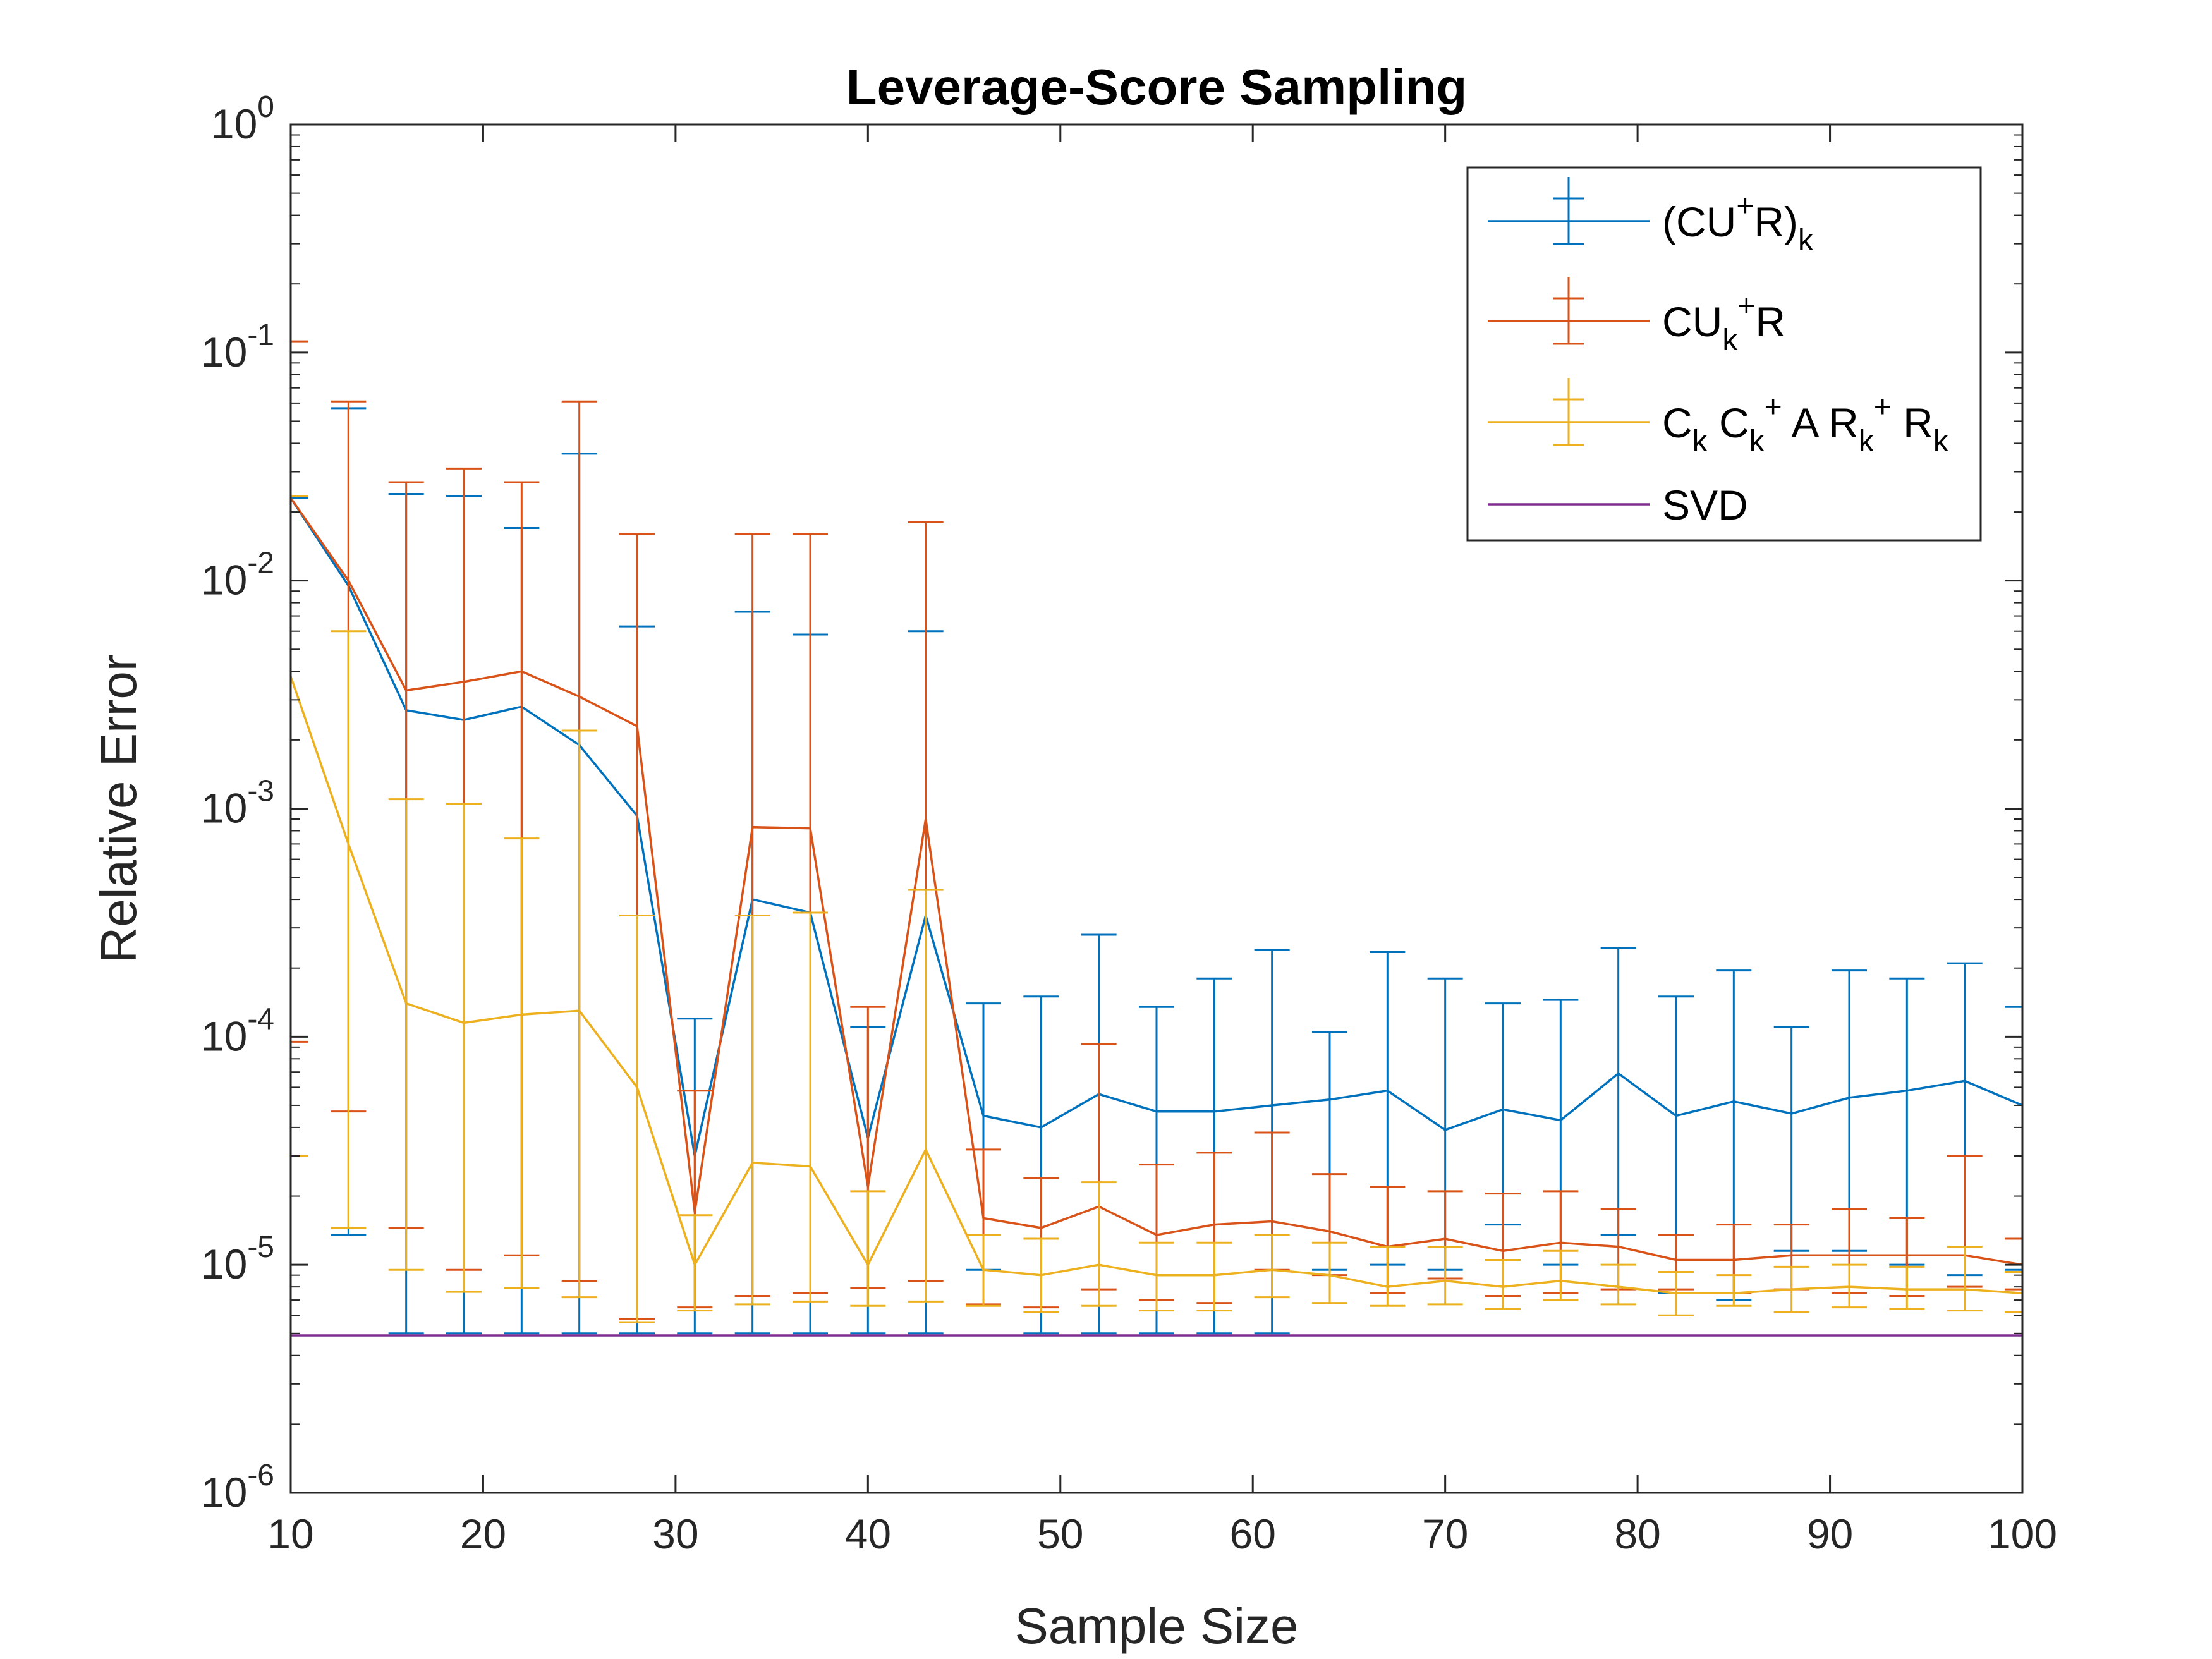  I want to click on x-tick-label: 100, so click(2023, 1533).